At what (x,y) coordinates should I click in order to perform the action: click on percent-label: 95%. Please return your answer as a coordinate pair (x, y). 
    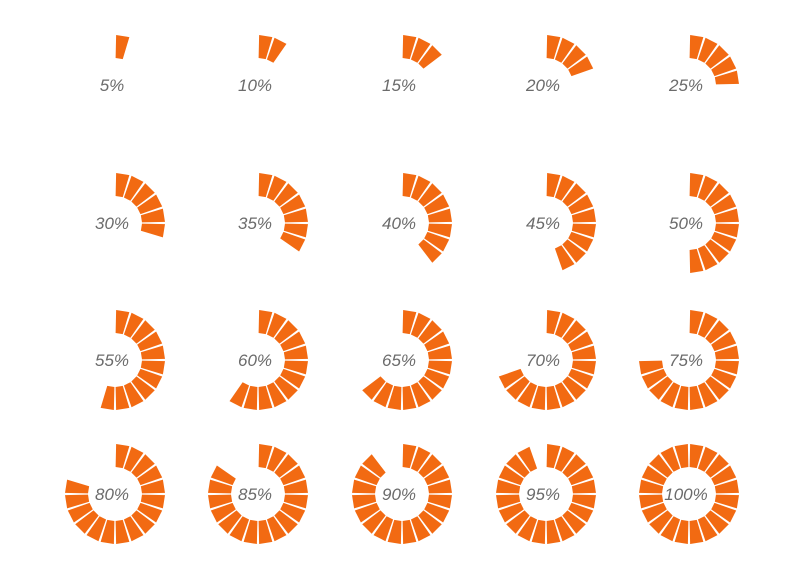
    Looking at the image, I should click on (543, 494).